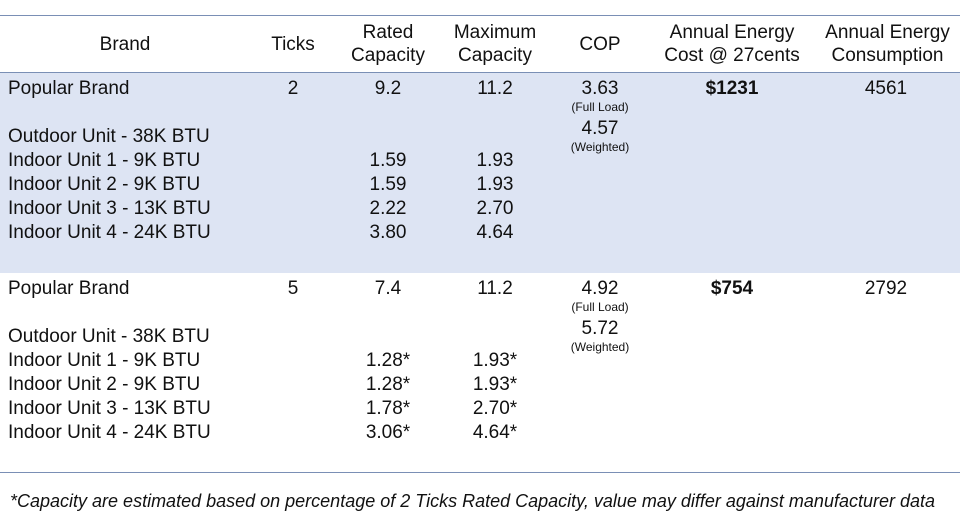 The height and width of the screenshot is (530, 960). I want to click on header-brand-text: Brand, so click(125, 44).